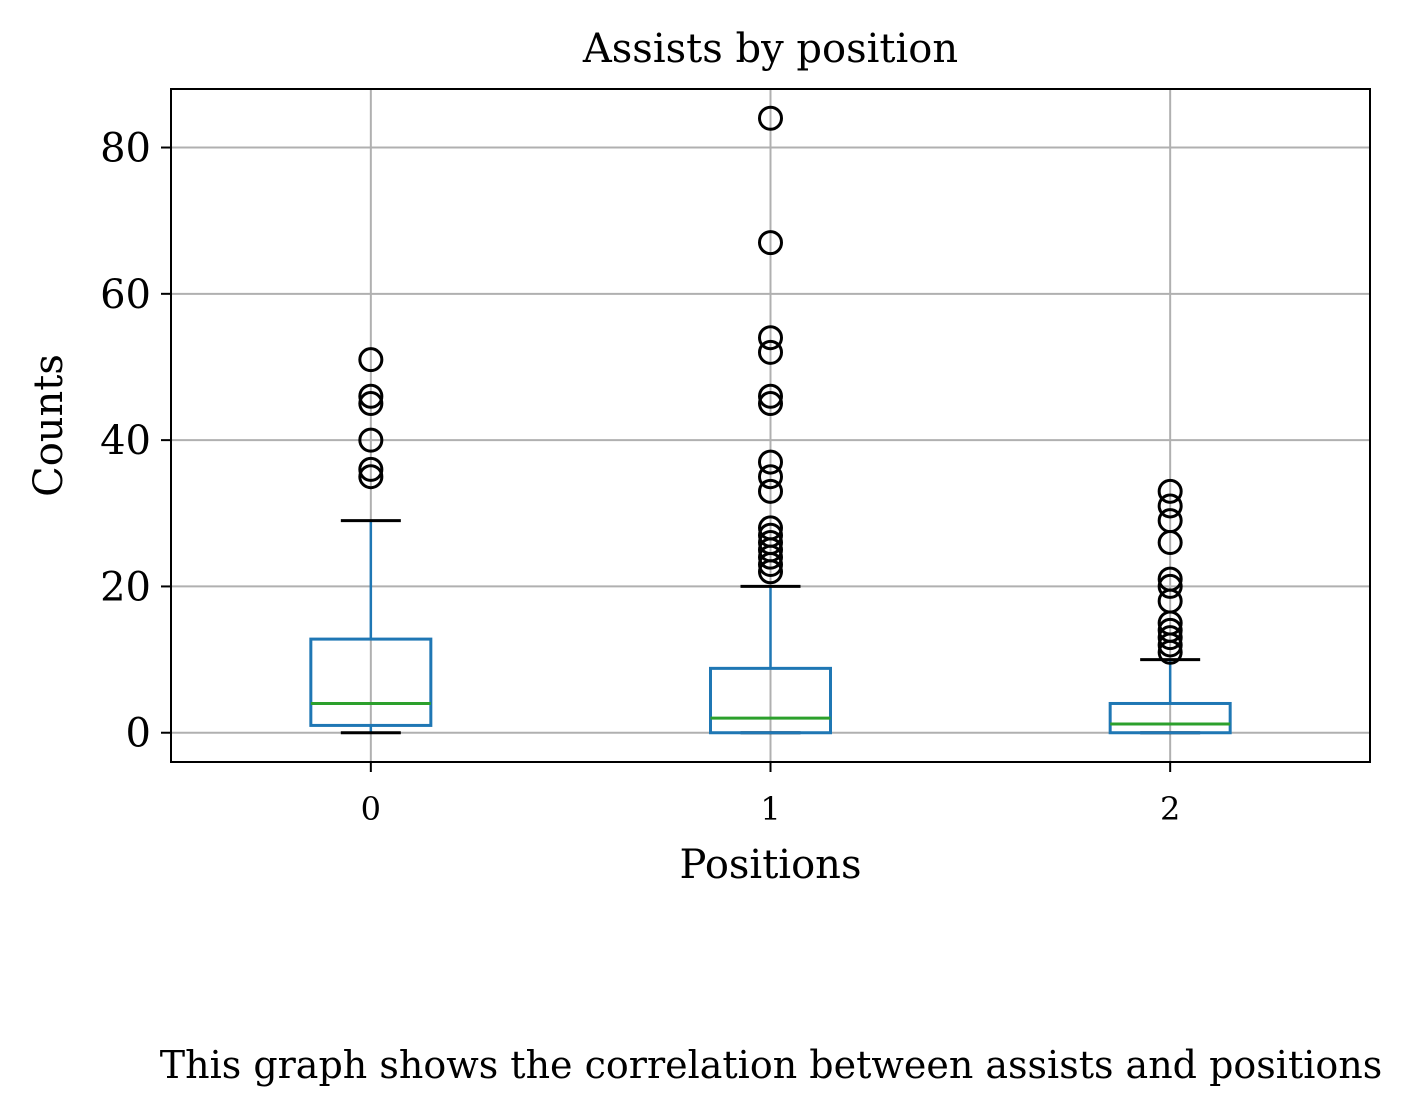 The image size is (1423, 1119). What do you see at coordinates (371, 809) in the screenshot?
I see `x-tick-label: 0` at bounding box center [371, 809].